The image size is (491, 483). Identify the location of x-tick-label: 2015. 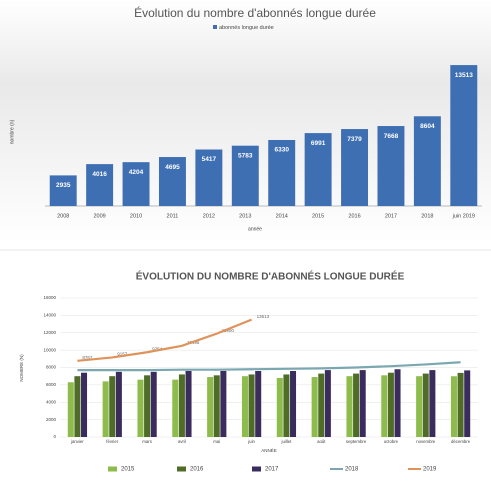
(318, 216).